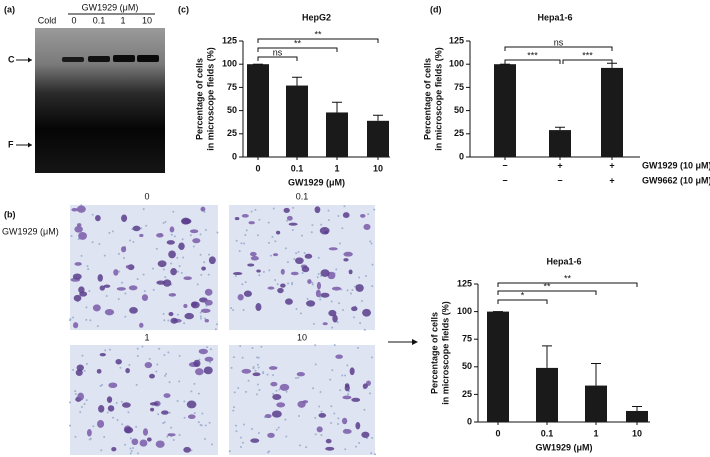 This screenshot has width=710, height=457. Describe the element at coordinates (234, 156) in the screenshot. I see `y-tick-label: 0` at that location.